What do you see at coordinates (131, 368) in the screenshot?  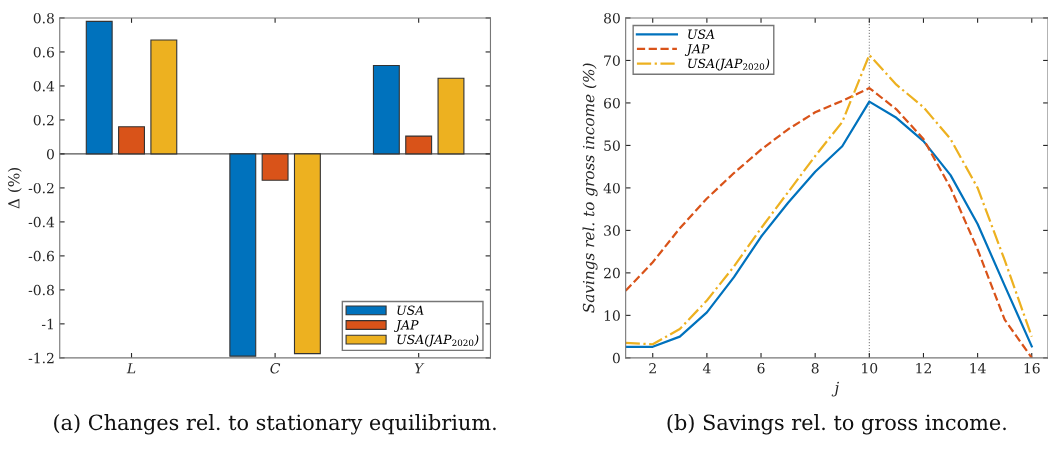 I see `x-tick-label: L` at bounding box center [131, 368].